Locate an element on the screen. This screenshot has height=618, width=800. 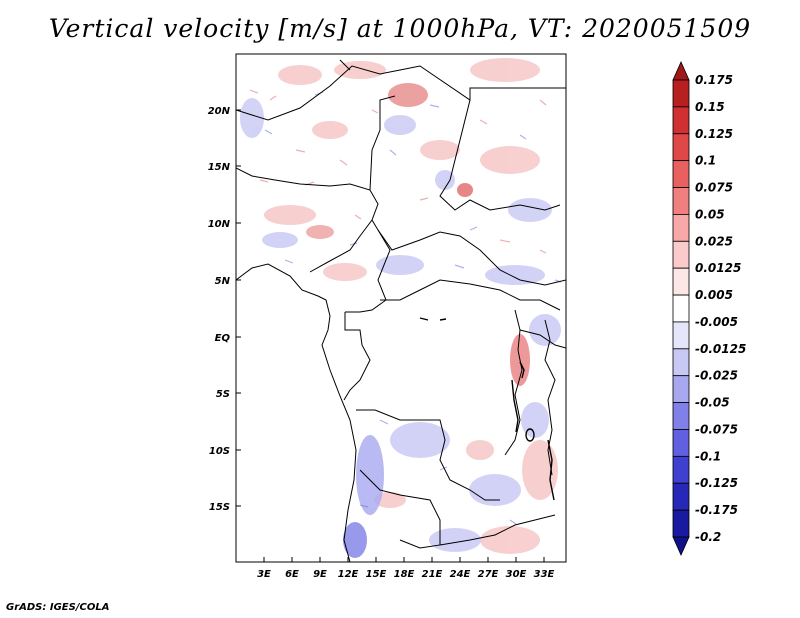
colorbar-label: -0.0125 is located at coordinates (720, 349).